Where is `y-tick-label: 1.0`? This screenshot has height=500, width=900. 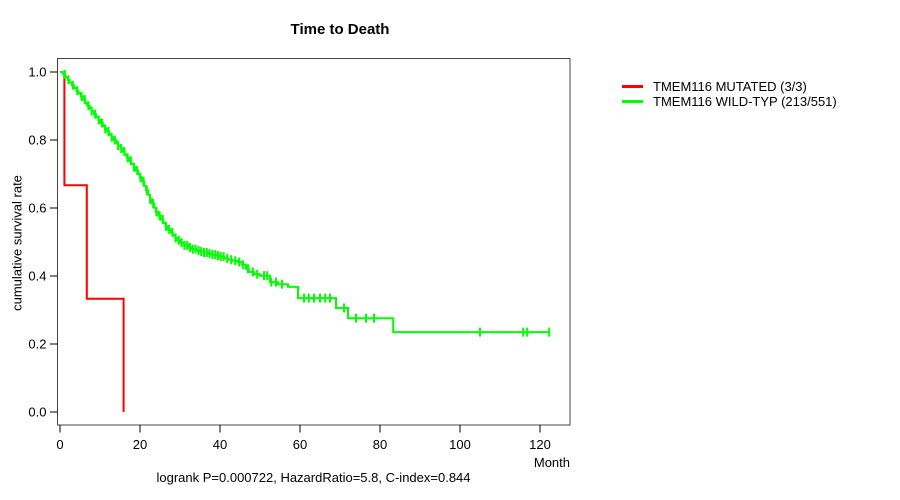 y-tick-label: 1.0 is located at coordinates (37, 72).